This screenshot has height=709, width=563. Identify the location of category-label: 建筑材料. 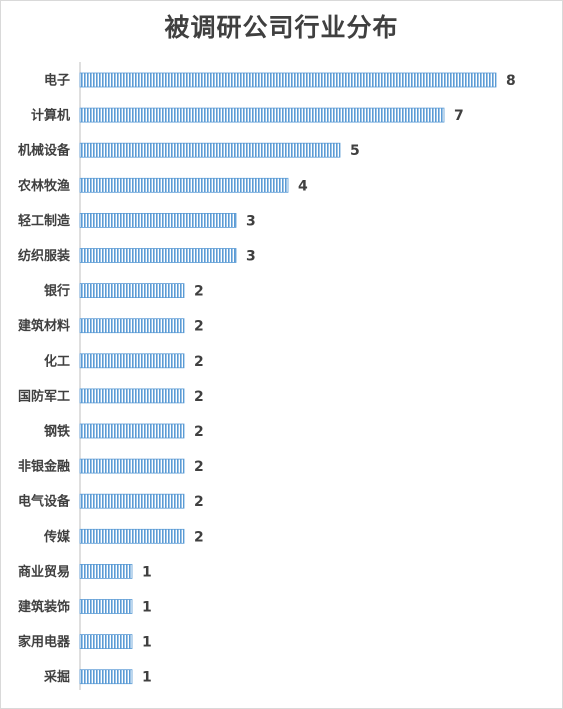
(44, 326).